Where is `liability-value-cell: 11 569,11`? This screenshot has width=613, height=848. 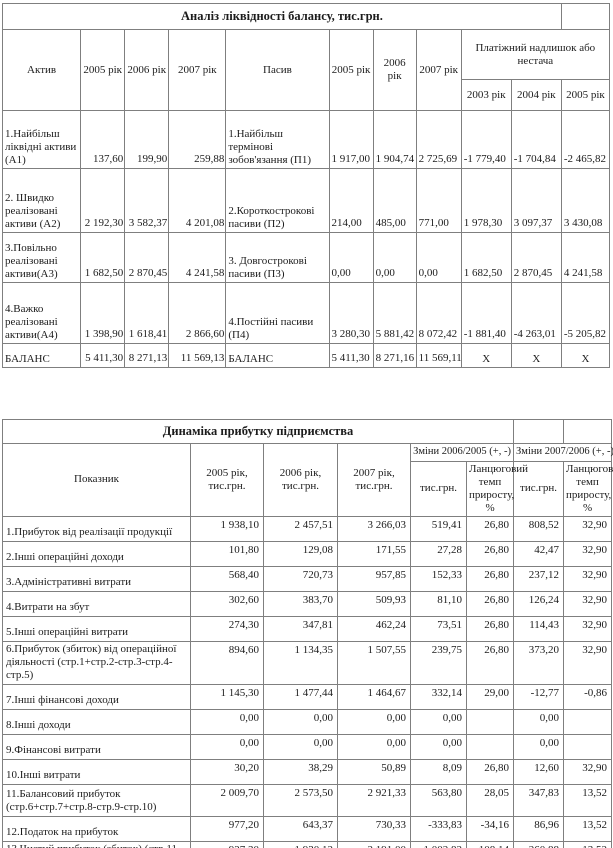 liability-value-cell: 11 569,11 is located at coordinates (438, 355).